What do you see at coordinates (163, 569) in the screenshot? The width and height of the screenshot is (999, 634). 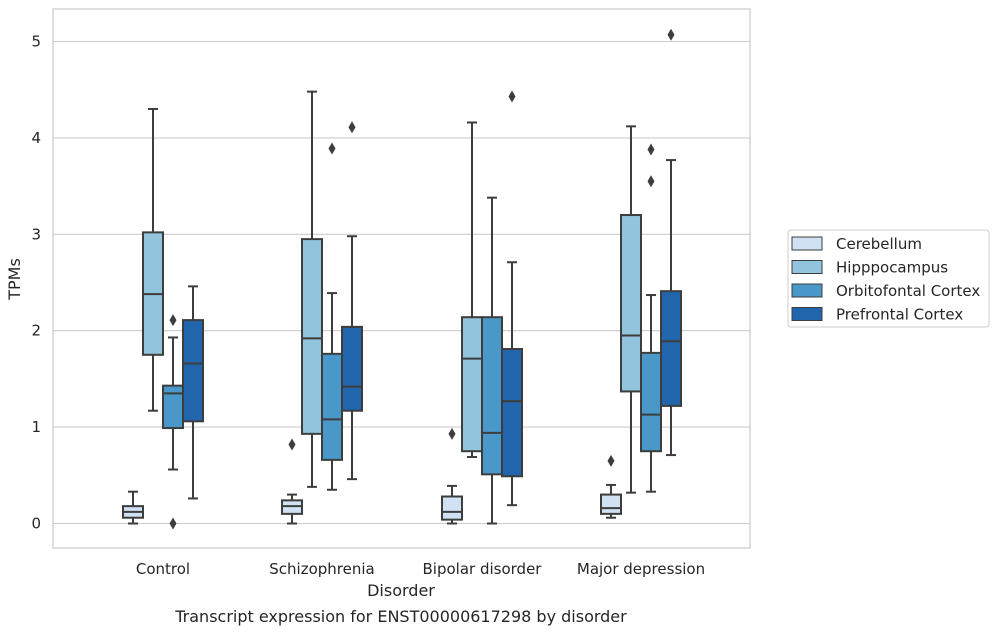 I see `x-tick-label: Control` at bounding box center [163, 569].